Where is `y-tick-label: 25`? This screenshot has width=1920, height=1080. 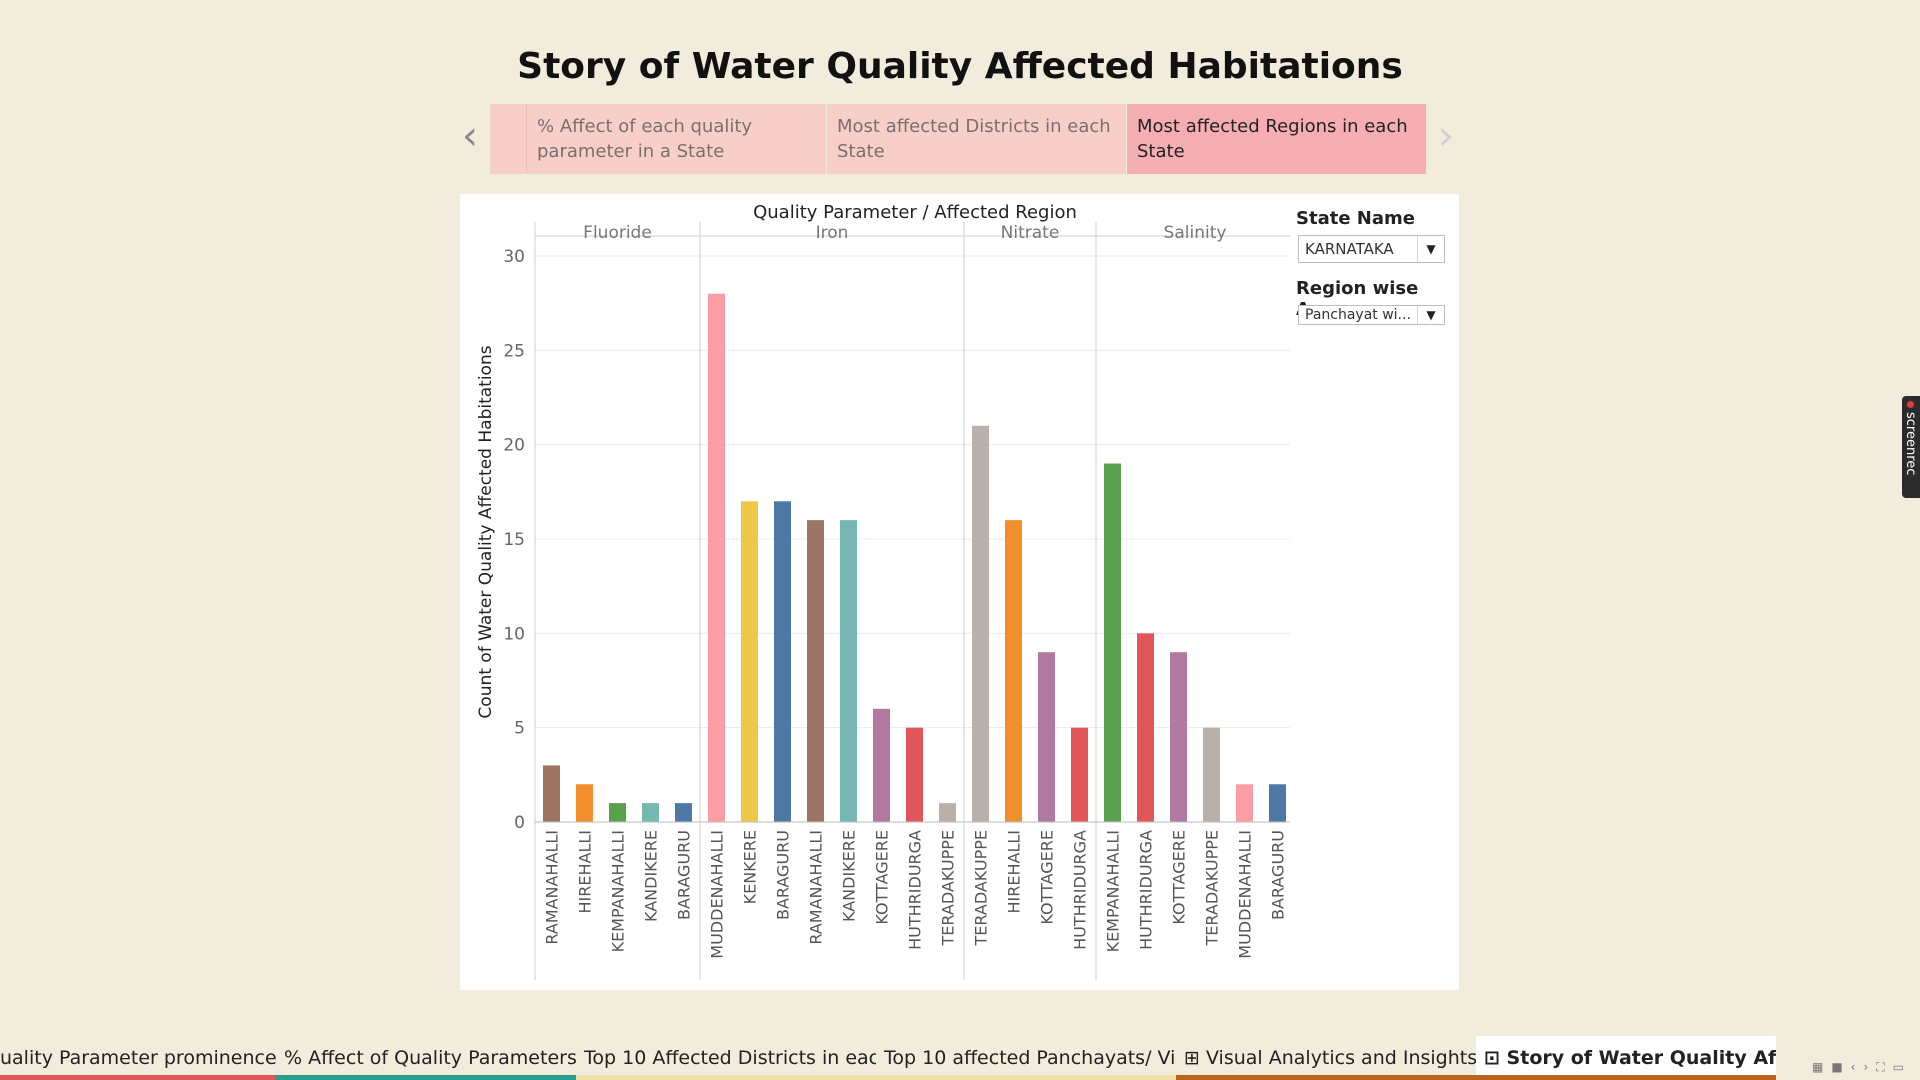
y-tick-label: 25 is located at coordinates (514, 351).